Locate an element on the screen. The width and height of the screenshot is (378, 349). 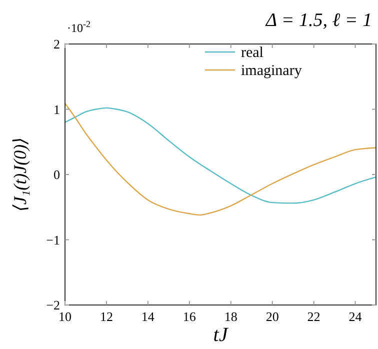
legend-label: imaginary is located at coordinates (271, 71).